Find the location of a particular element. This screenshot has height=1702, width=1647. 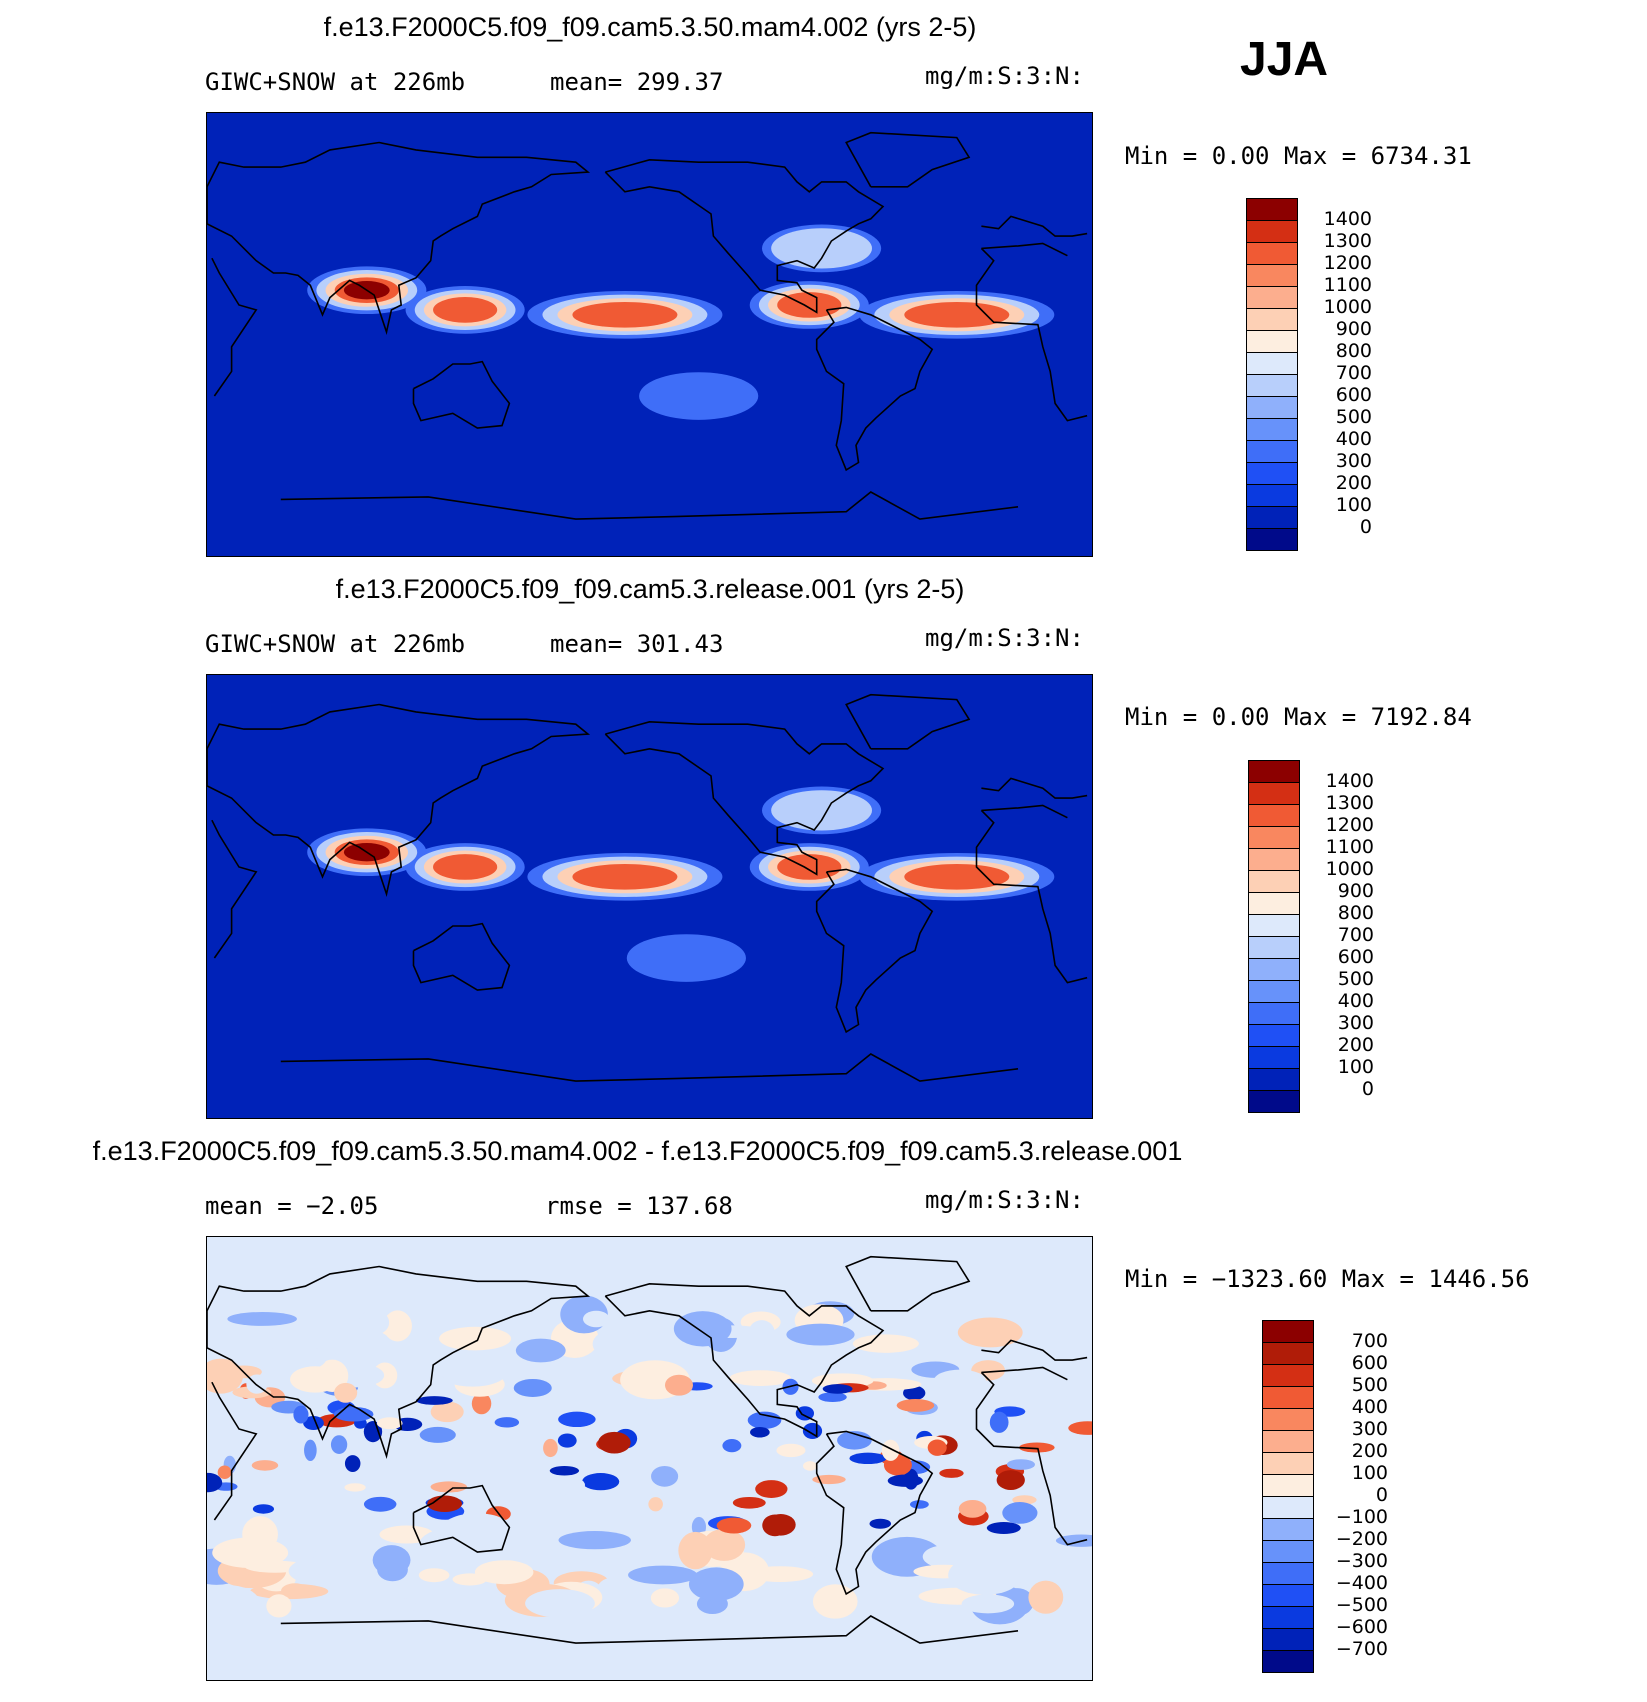

field-feature-north-america is located at coordinates (821, 248).